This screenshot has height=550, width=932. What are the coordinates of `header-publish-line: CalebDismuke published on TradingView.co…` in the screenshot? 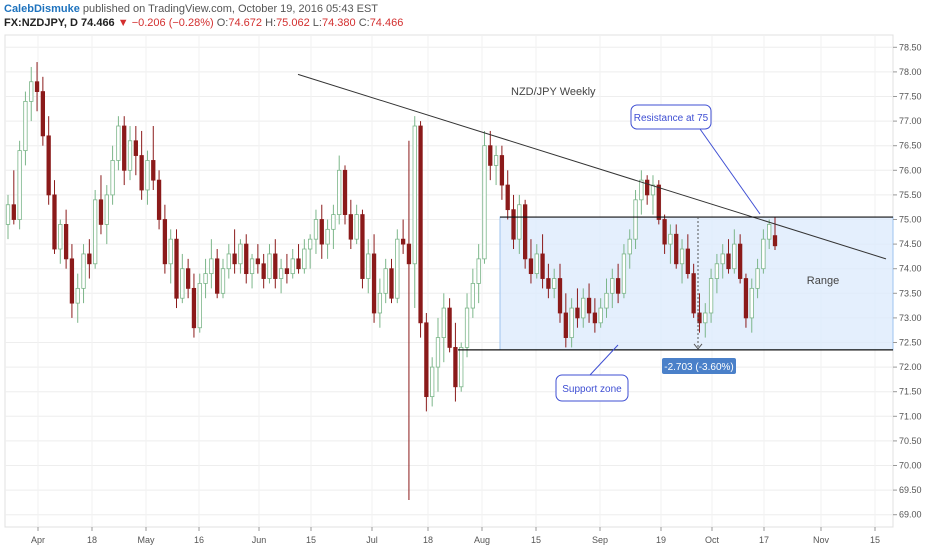 It's located at (191, 9).